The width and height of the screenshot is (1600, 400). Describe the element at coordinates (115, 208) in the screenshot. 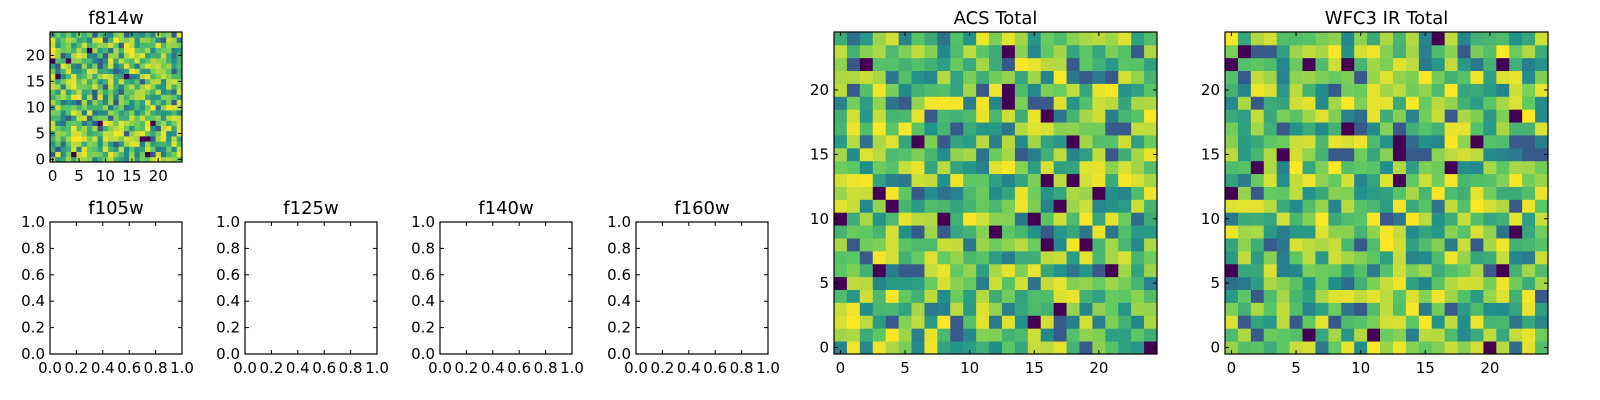

I see `panel-title: f105w` at that location.